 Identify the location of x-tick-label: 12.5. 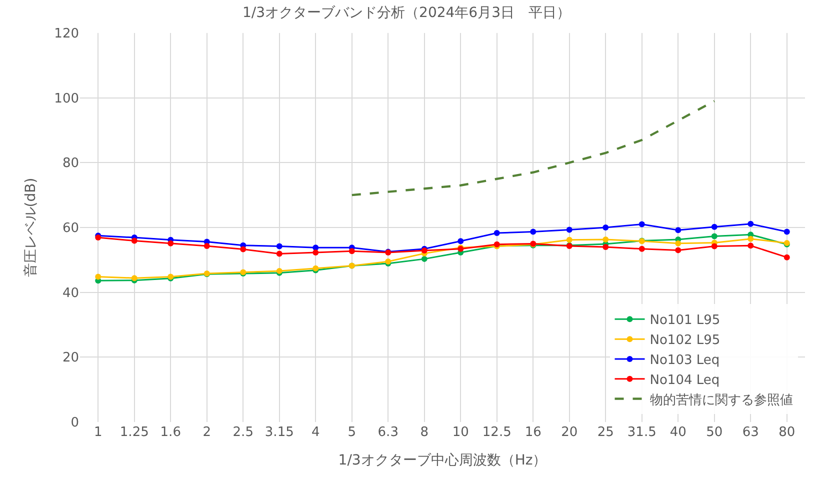
(497, 432).